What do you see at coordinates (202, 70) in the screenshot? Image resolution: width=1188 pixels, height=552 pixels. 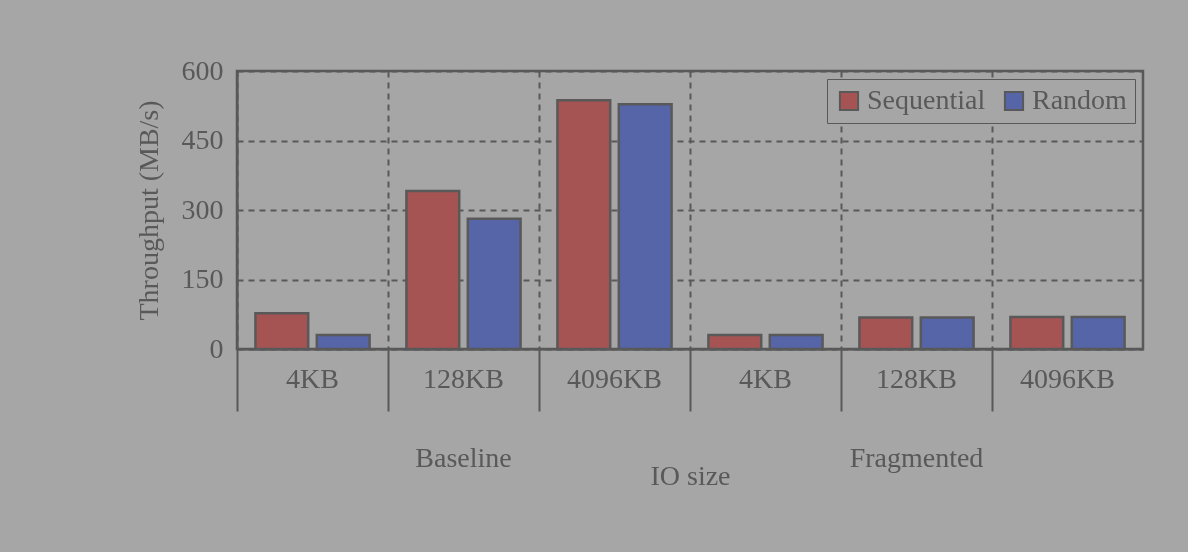 I see `y-tick-label: 600` at bounding box center [202, 70].